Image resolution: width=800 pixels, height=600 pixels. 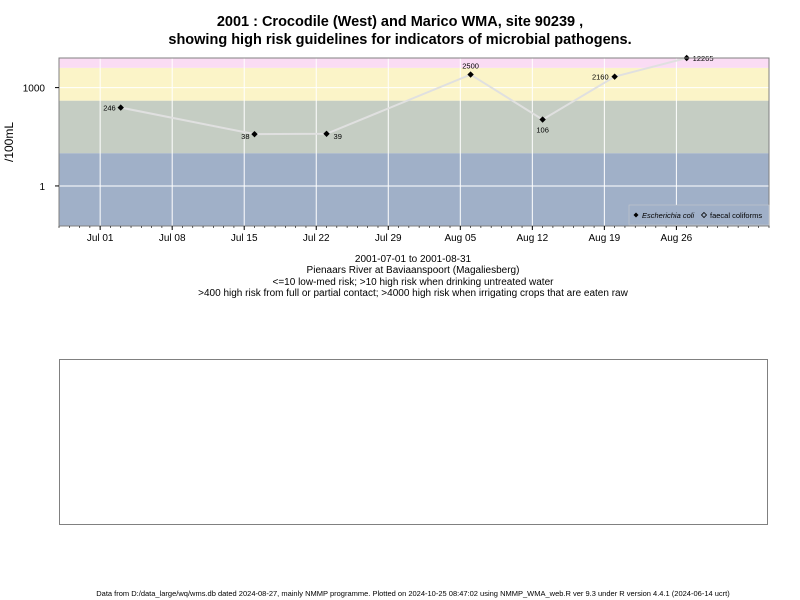 What do you see at coordinates (245, 136) in the screenshot?
I see `ecoli-point-label-1: 38` at bounding box center [245, 136].